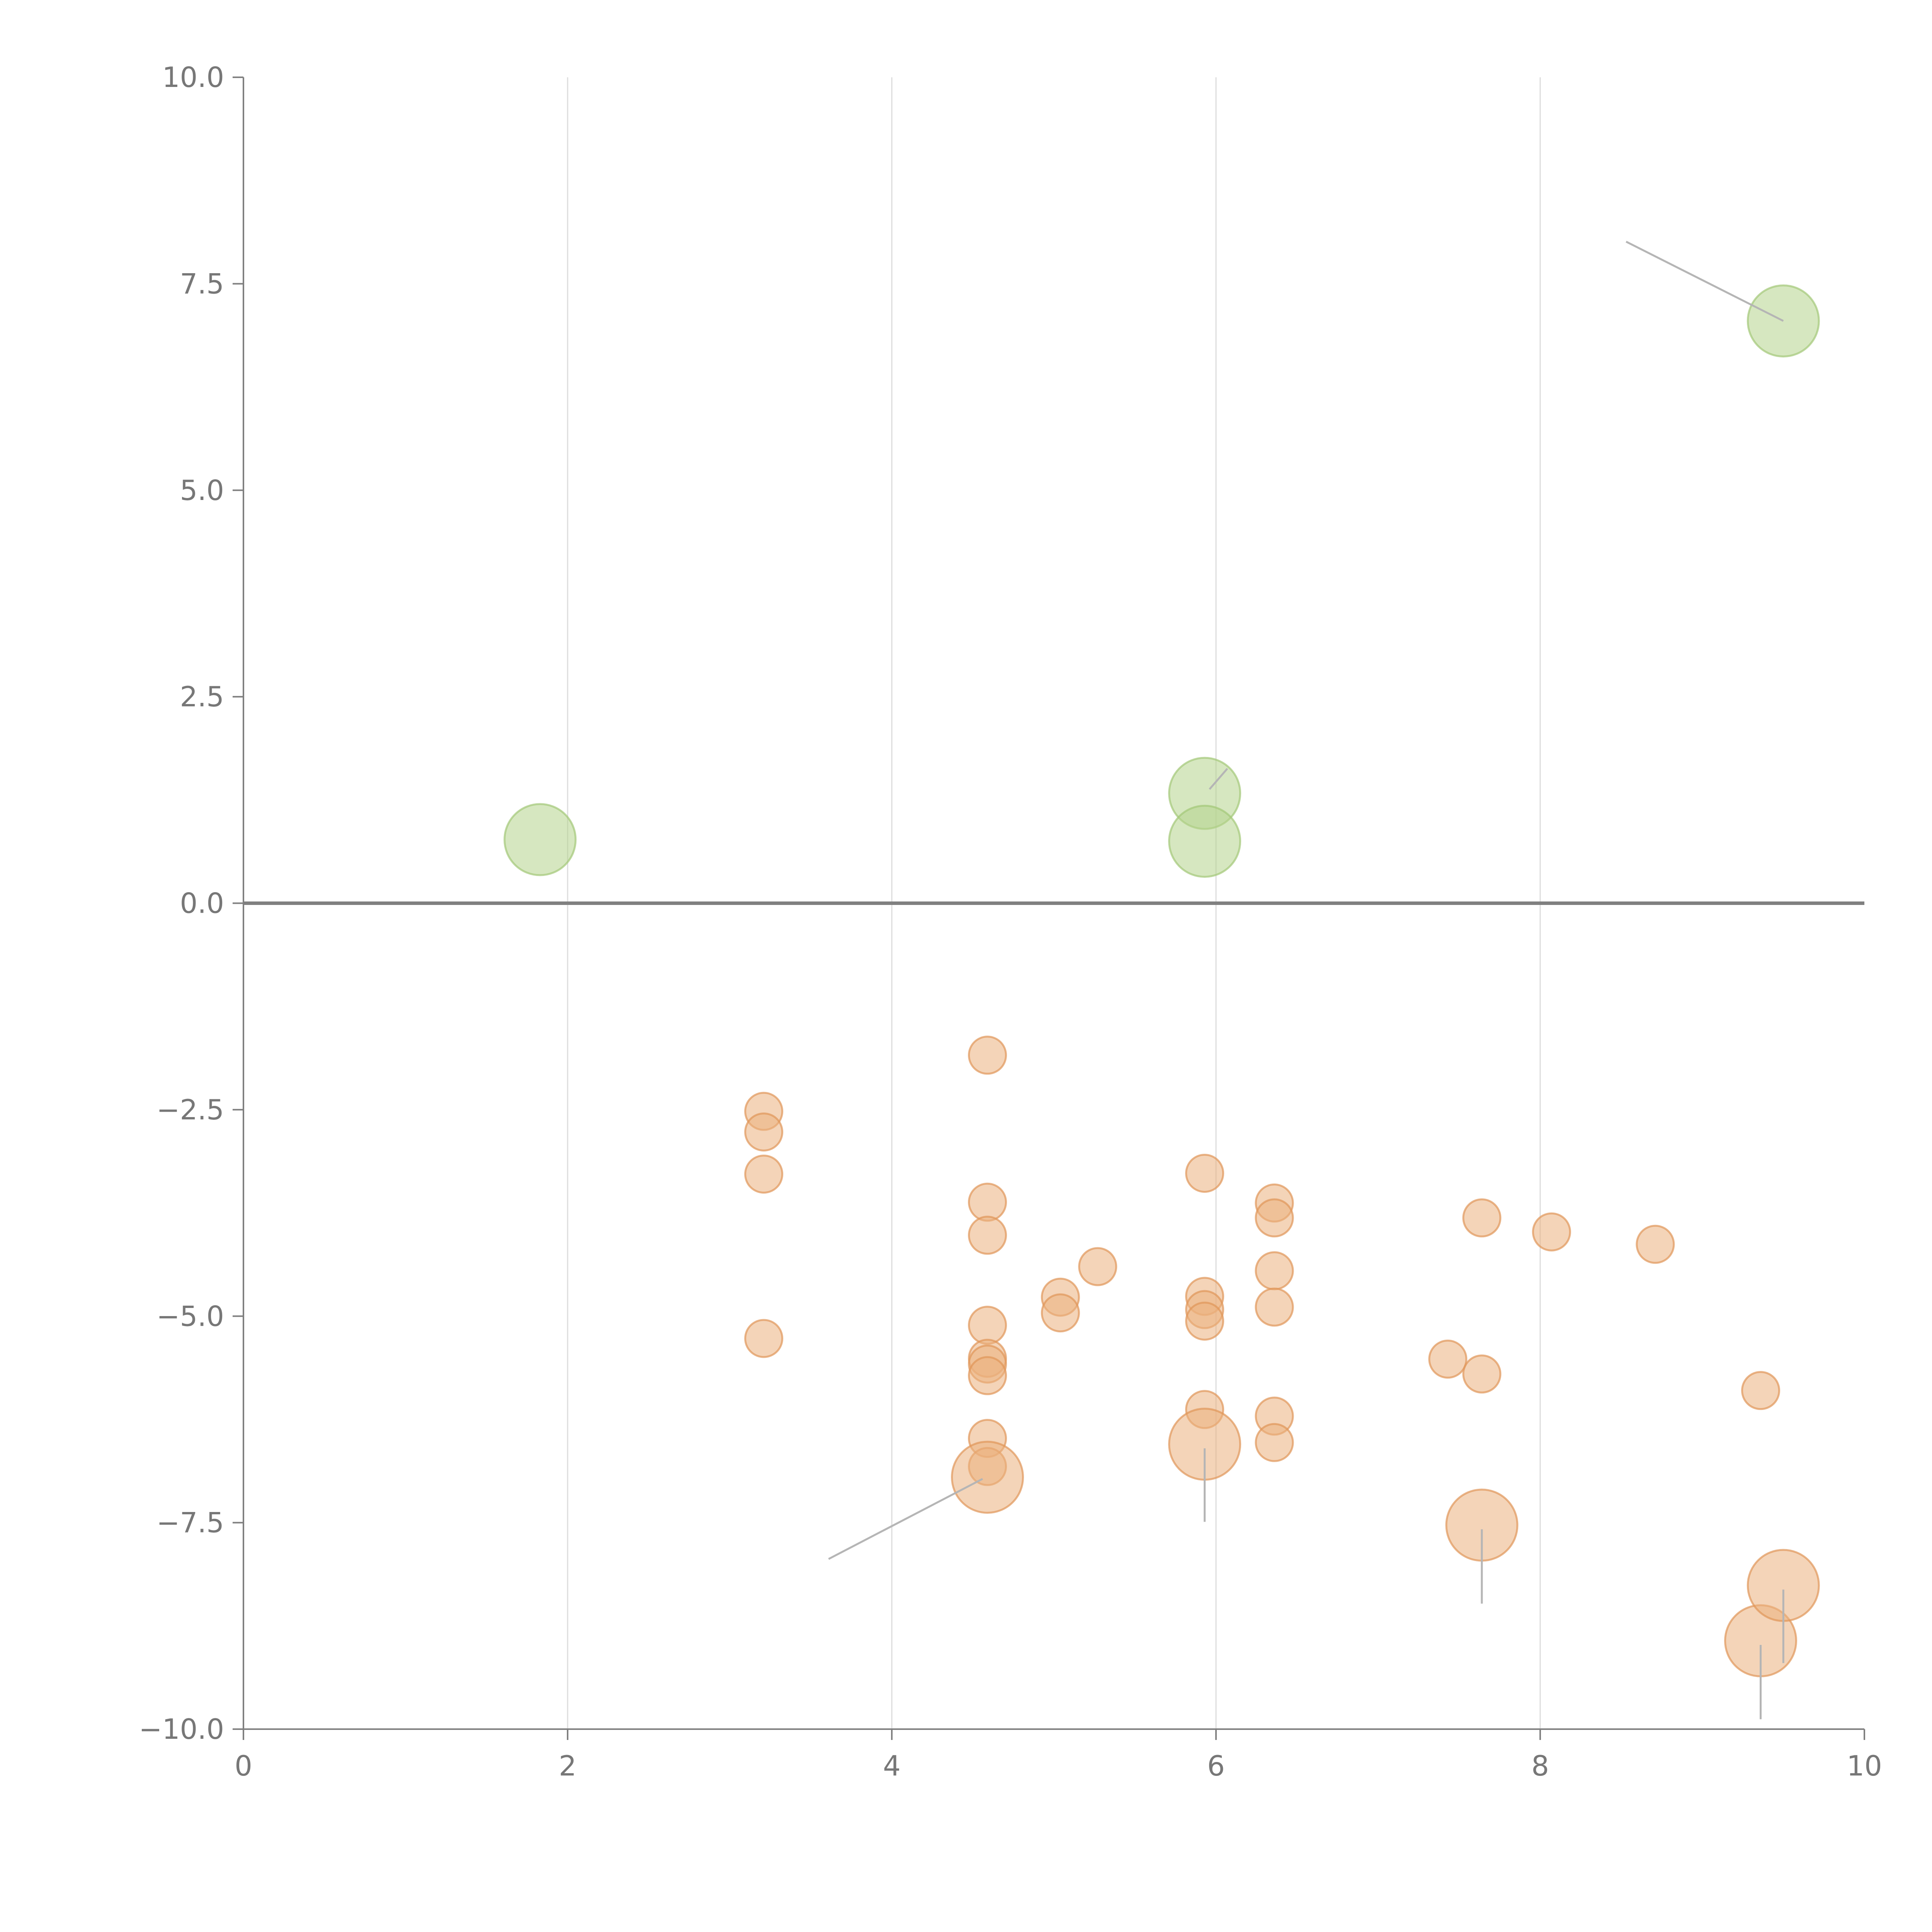 The image size is (1932, 1932). Describe the element at coordinates (202, 696) in the screenshot. I see `y-tick-label: 2.5` at that location.